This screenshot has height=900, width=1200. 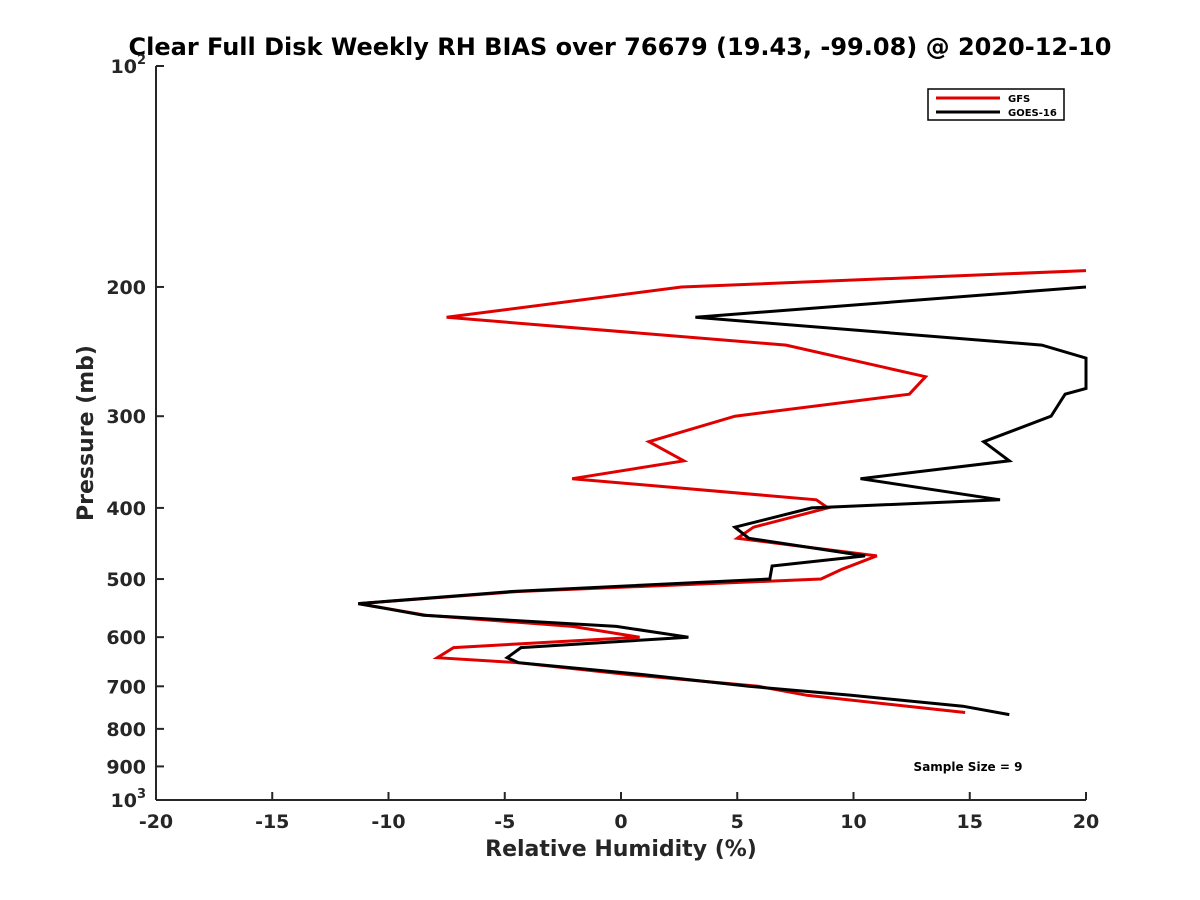 What do you see at coordinates (853, 822) in the screenshot?
I see `x-tick-label: 10` at bounding box center [853, 822].